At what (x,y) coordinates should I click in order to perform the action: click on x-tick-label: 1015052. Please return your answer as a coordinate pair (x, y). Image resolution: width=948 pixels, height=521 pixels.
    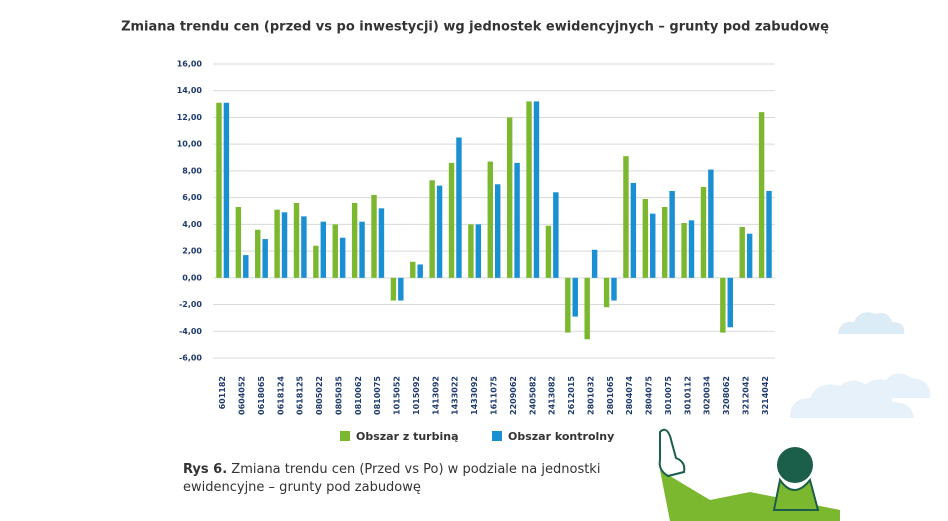
    Looking at the image, I should click on (397, 395).